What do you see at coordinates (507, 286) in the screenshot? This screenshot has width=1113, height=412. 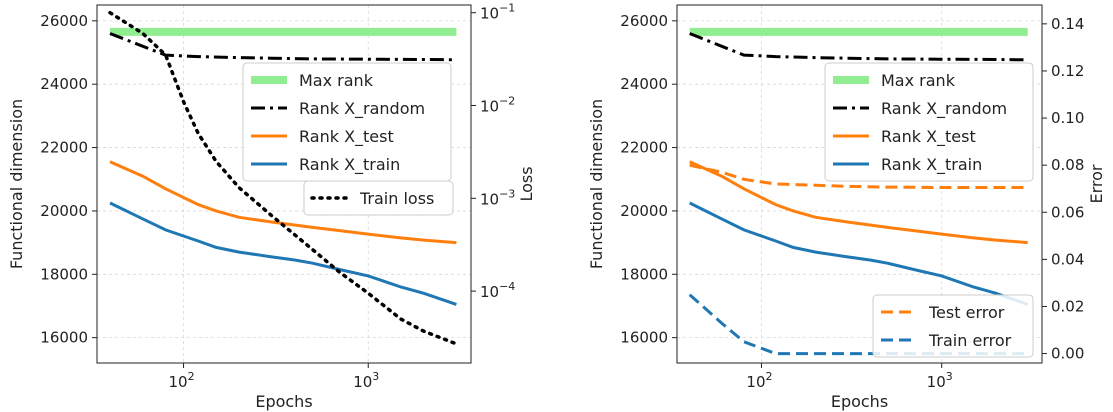 I see `y2-tick-exp: −4` at bounding box center [507, 286].